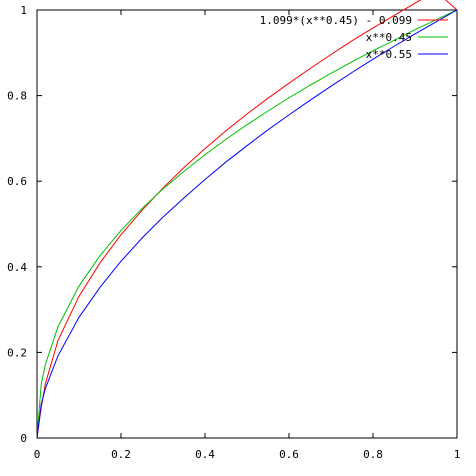 The width and height of the screenshot is (476, 476). I want to click on x-tick-label: 0.4, so click(205, 454).